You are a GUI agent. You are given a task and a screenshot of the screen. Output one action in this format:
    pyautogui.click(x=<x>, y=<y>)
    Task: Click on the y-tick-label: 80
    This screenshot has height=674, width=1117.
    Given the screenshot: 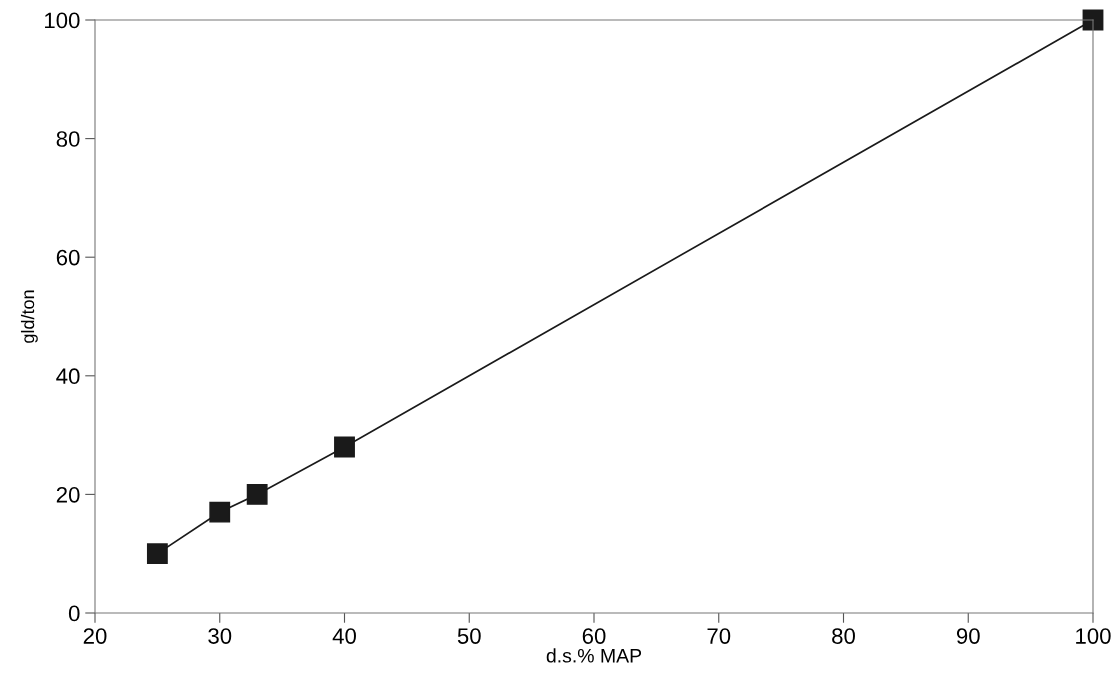 What is the action you would take?
    pyautogui.click(x=68, y=139)
    